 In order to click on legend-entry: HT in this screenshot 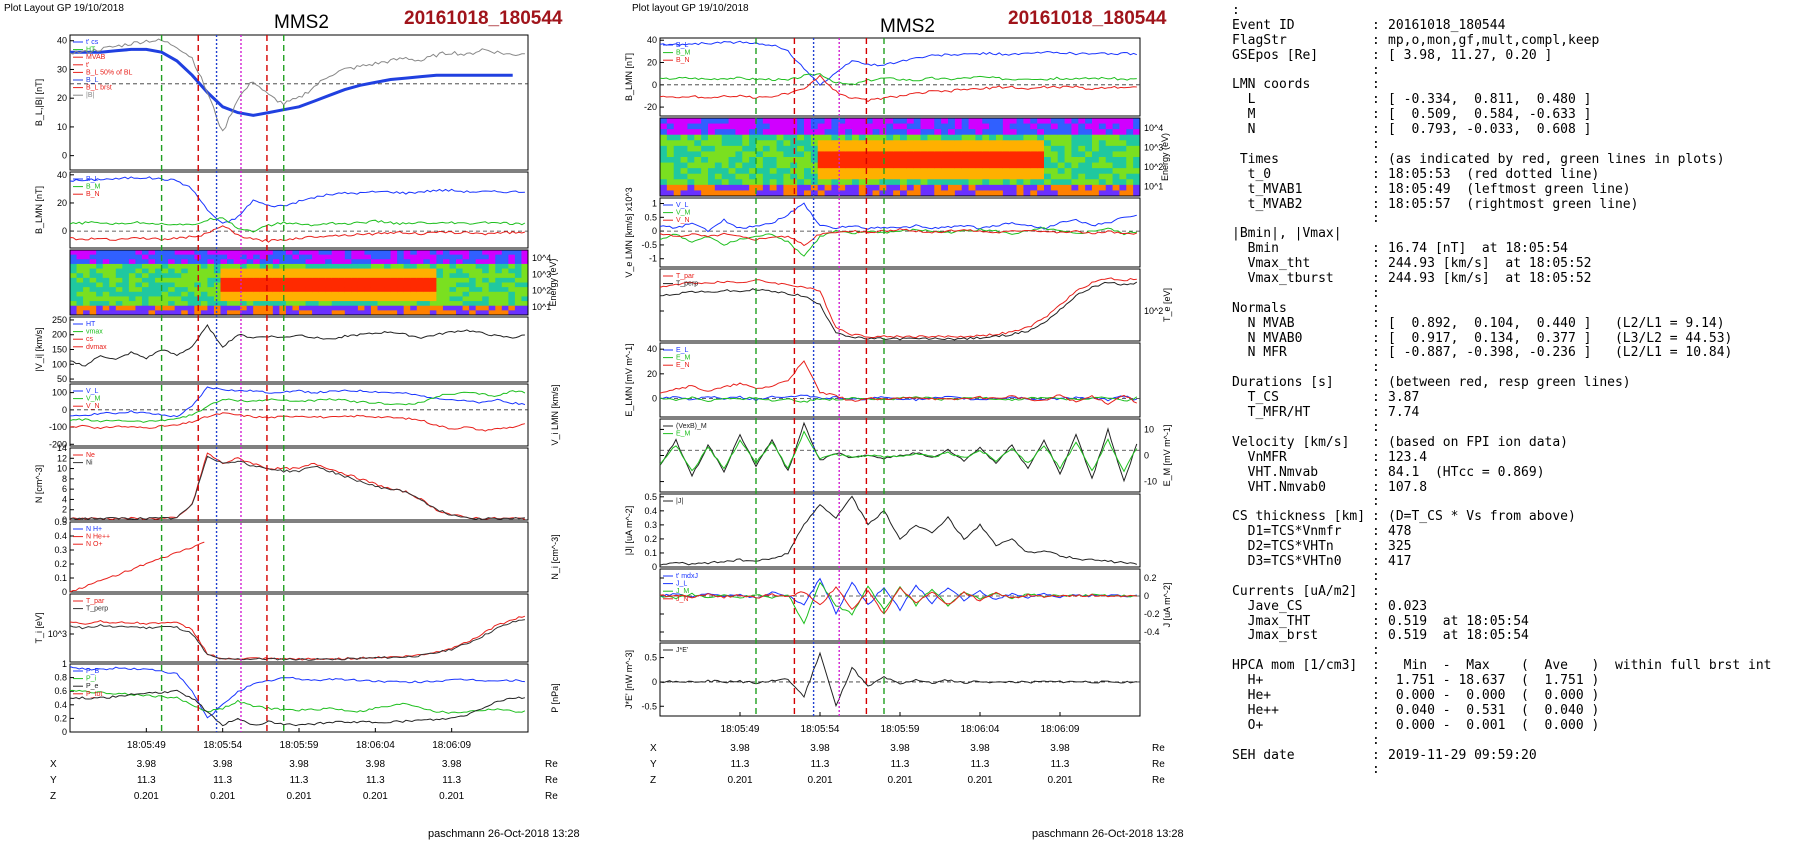, I will do `click(91, 324)`.